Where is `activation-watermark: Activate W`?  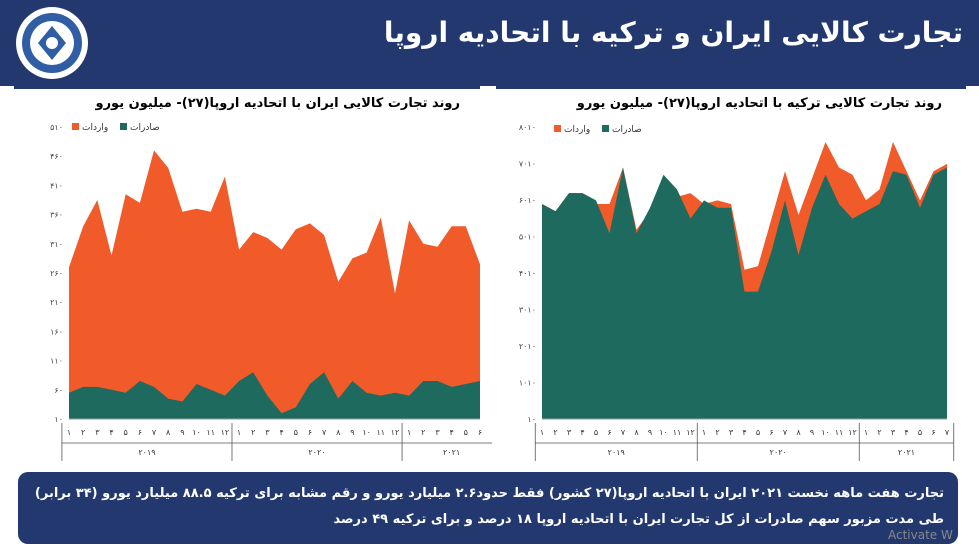 activation-watermark: Activate W is located at coordinates (920, 535).